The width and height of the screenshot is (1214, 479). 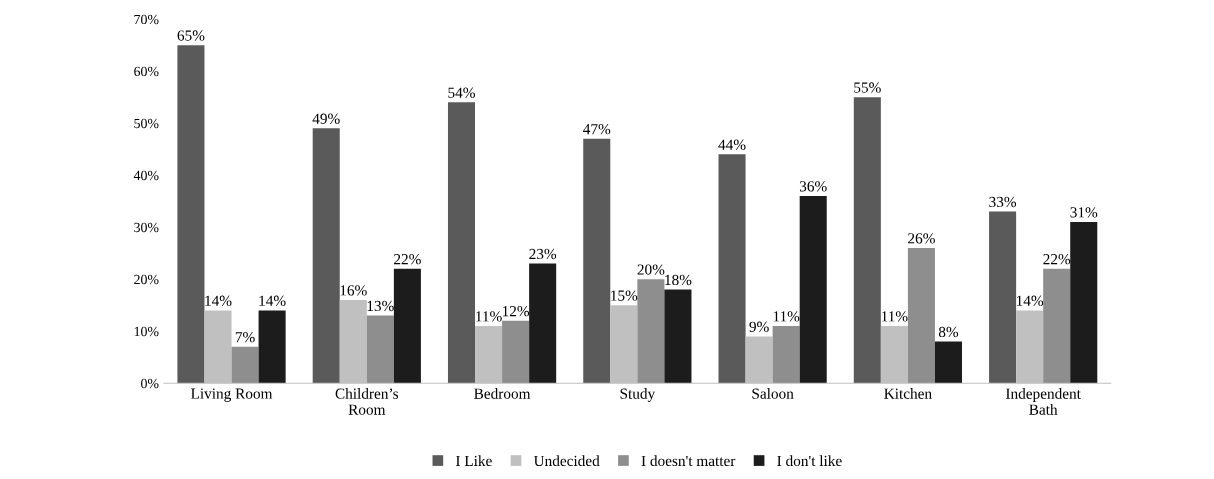 I want to click on y-tick-label: 30%, so click(x=146, y=227).